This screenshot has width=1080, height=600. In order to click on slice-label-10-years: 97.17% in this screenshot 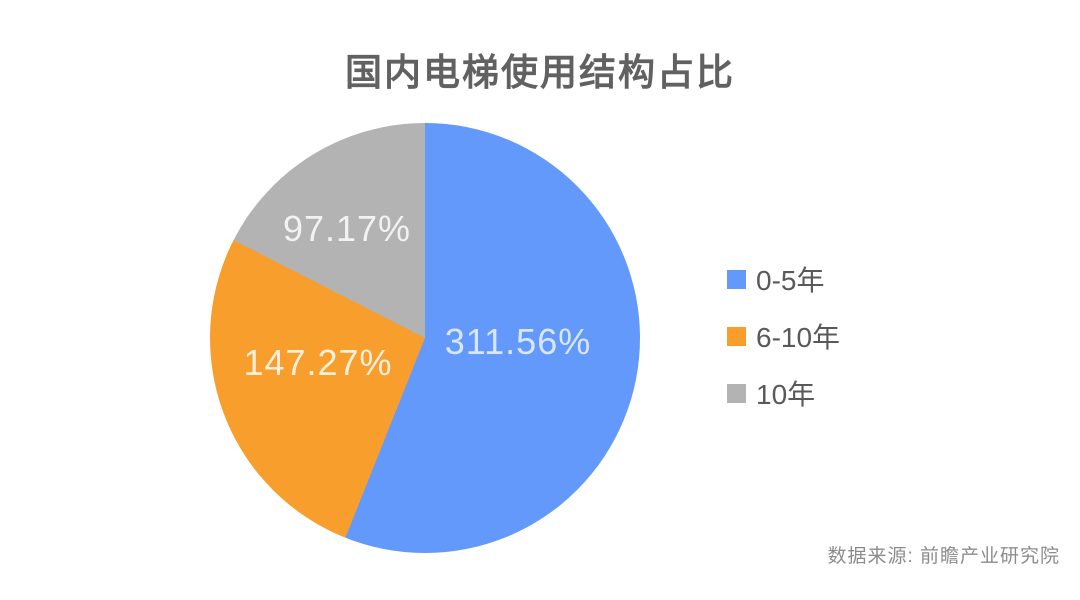, I will do `click(347, 228)`.